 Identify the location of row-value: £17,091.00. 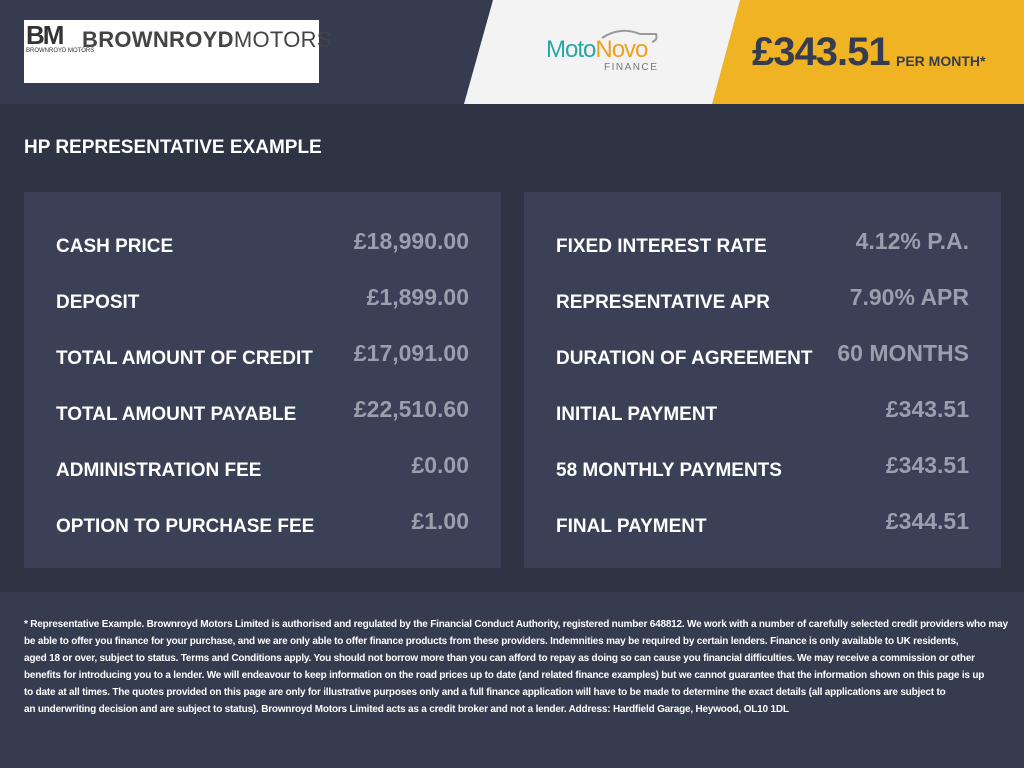
(411, 353).